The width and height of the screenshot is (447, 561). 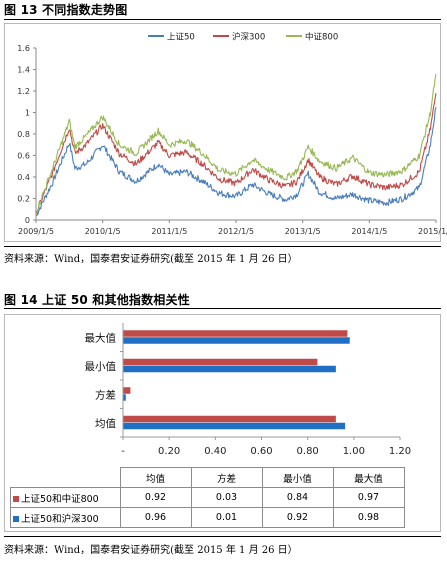 I want to click on row-label: 上证50和沪深300, so click(x=65, y=517).